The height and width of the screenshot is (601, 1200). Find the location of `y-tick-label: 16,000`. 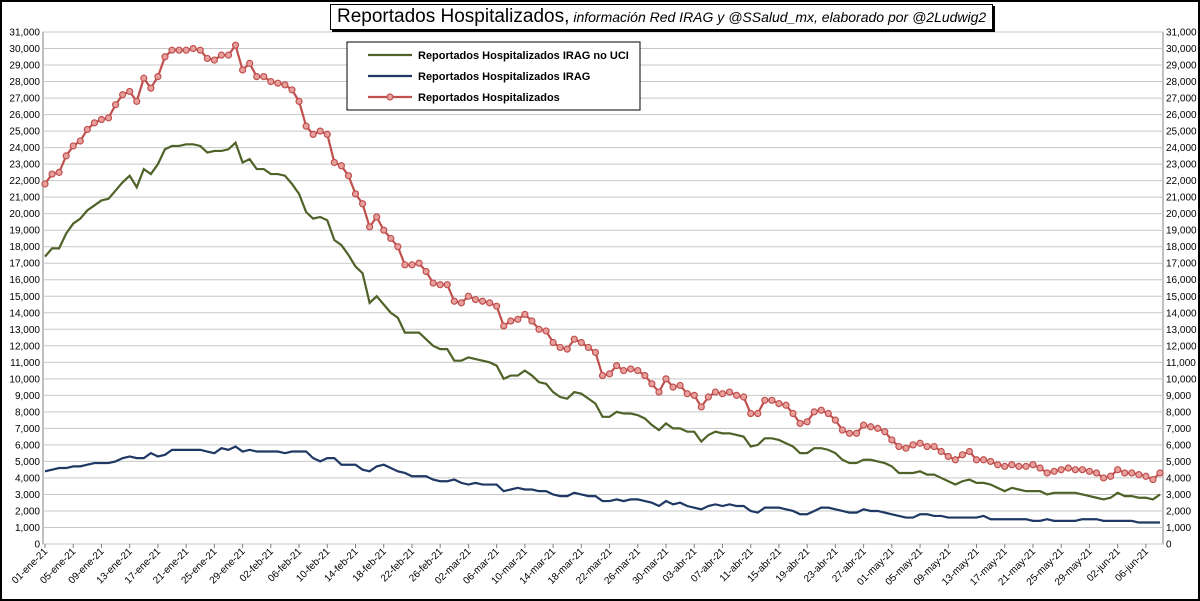

y-tick-label: 16,000 is located at coordinates (24, 280).